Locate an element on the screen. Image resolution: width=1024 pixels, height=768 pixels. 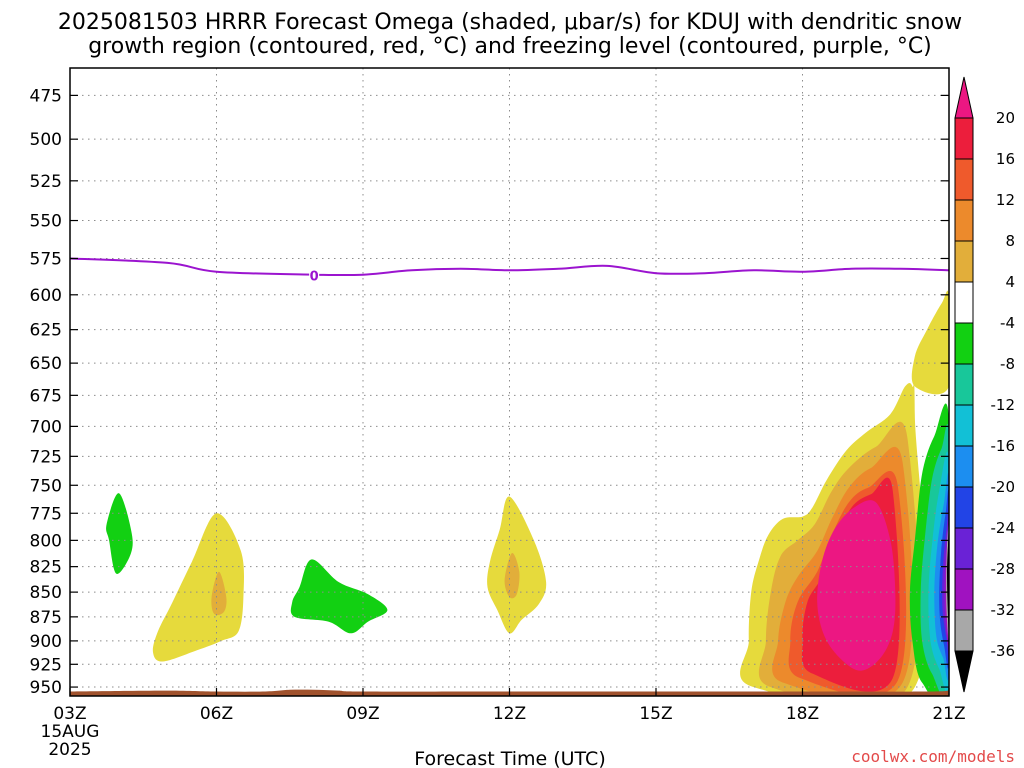
y-tick-label-875: 875 is located at coordinates (46, 618).